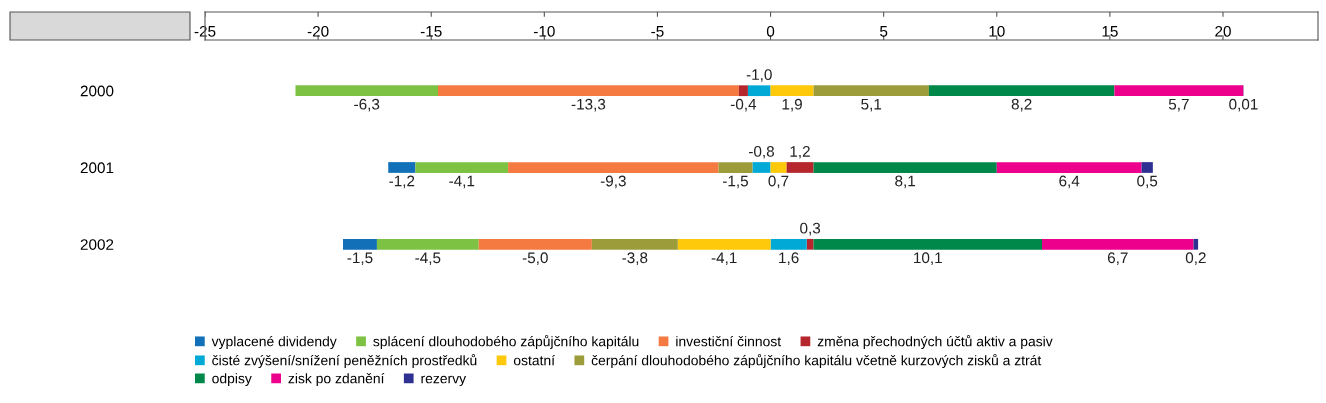 The width and height of the screenshot is (1326, 403). I want to click on data-label: -1,0, so click(759, 75).